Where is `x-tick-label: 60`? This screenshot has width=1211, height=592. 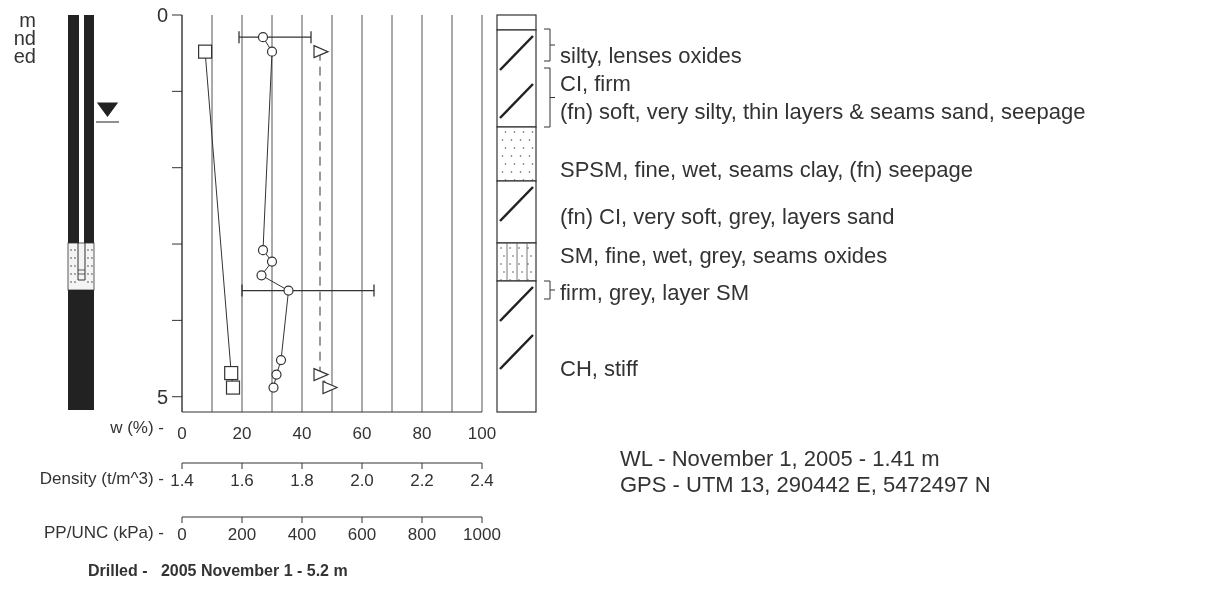 x-tick-label: 60 is located at coordinates (362, 434).